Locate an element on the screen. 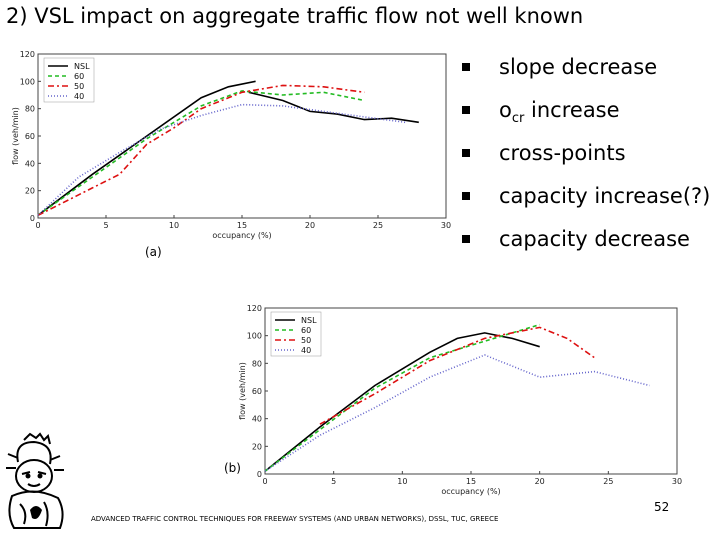 Image resolution: width=720 pixels, height=540 pixels. bullet-subscript: cr is located at coordinates (518, 118).